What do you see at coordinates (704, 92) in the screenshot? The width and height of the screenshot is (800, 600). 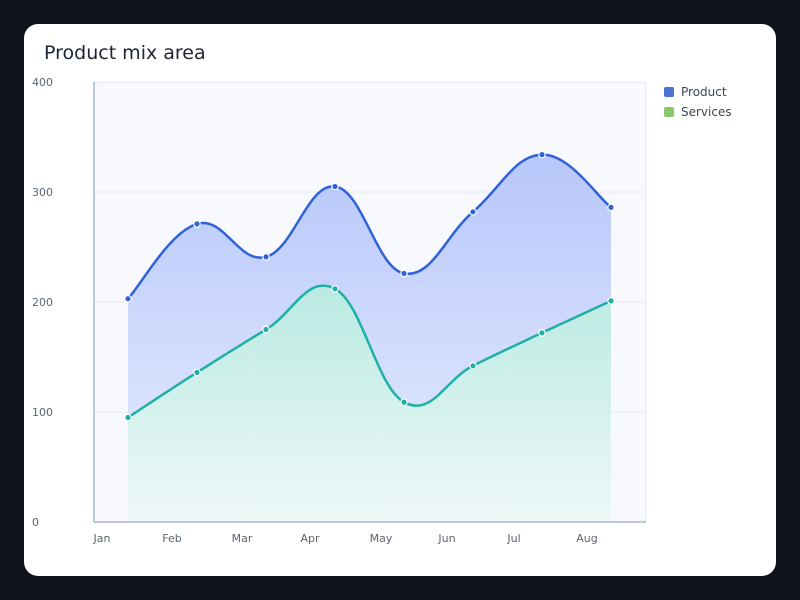 I see `legend-label: Product` at bounding box center [704, 92].